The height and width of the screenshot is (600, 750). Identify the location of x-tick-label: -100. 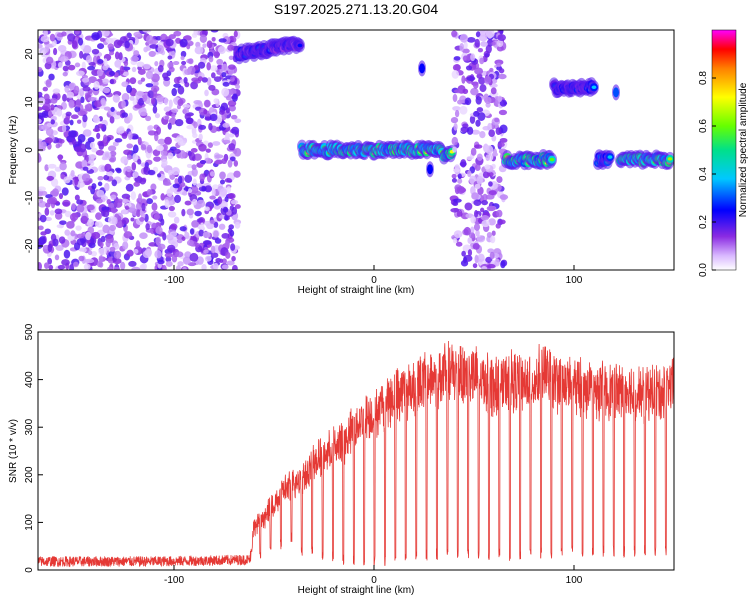
(174, 280).